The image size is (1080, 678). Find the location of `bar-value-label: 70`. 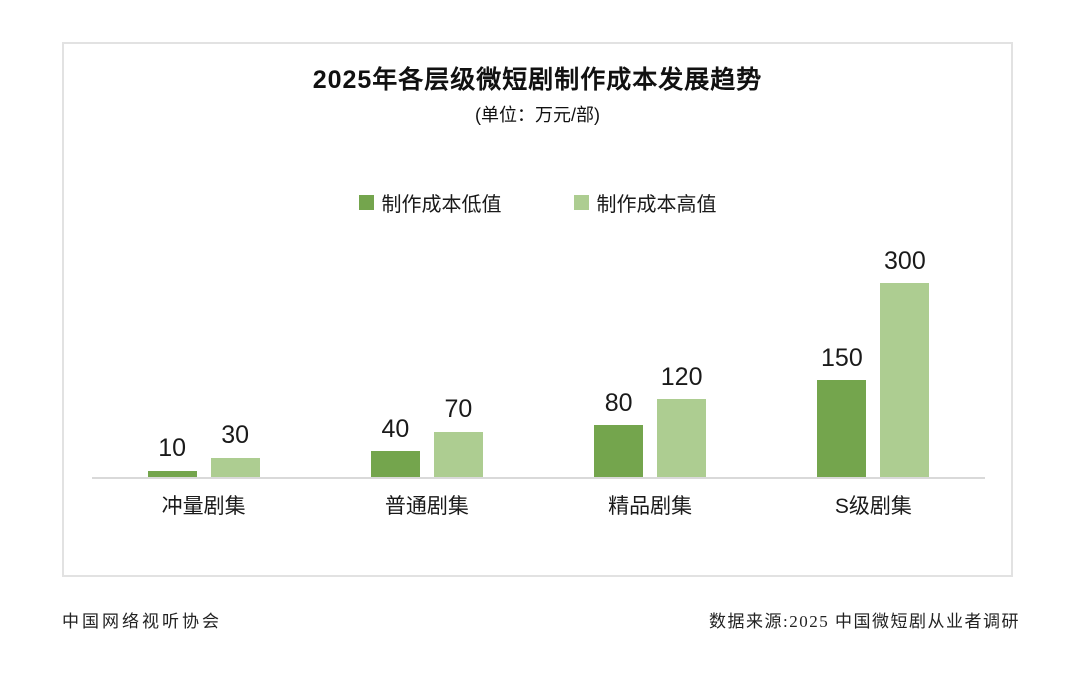

bar-value-label: 70 is located at coordinates (458, 409).